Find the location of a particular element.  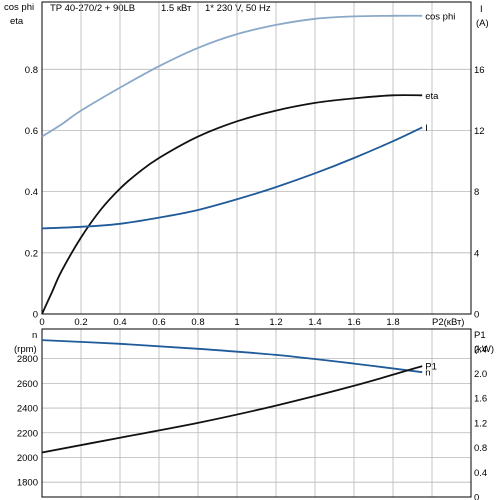

top-left-tick-label: 0.4 is located at coordinates (31, 192).